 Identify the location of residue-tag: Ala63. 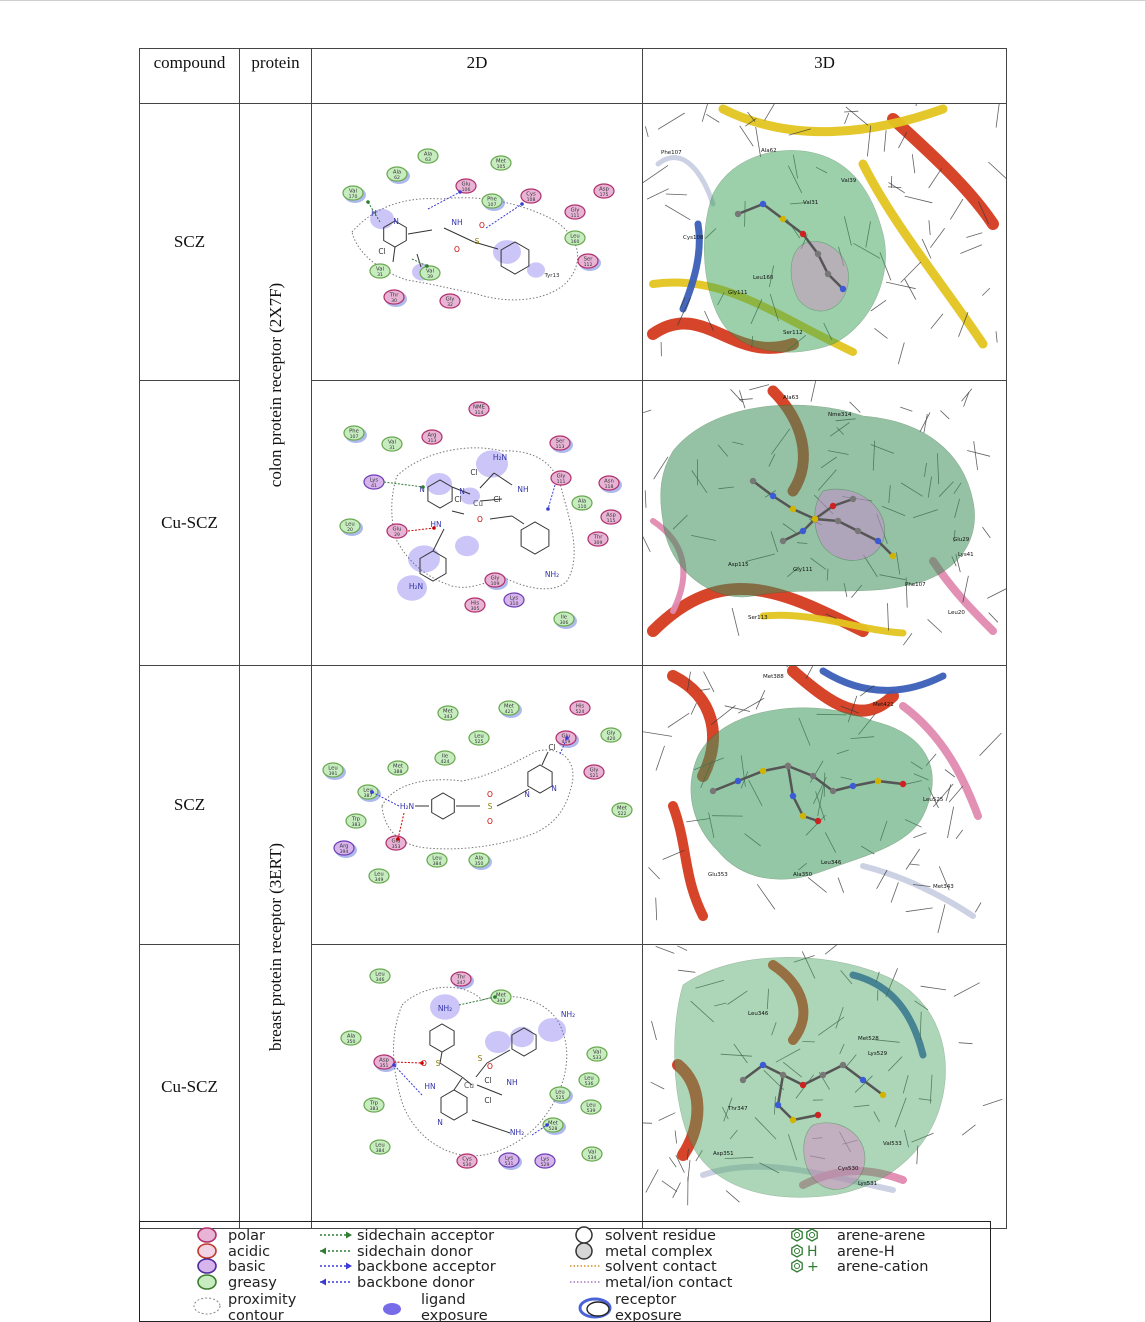
(791, 398).